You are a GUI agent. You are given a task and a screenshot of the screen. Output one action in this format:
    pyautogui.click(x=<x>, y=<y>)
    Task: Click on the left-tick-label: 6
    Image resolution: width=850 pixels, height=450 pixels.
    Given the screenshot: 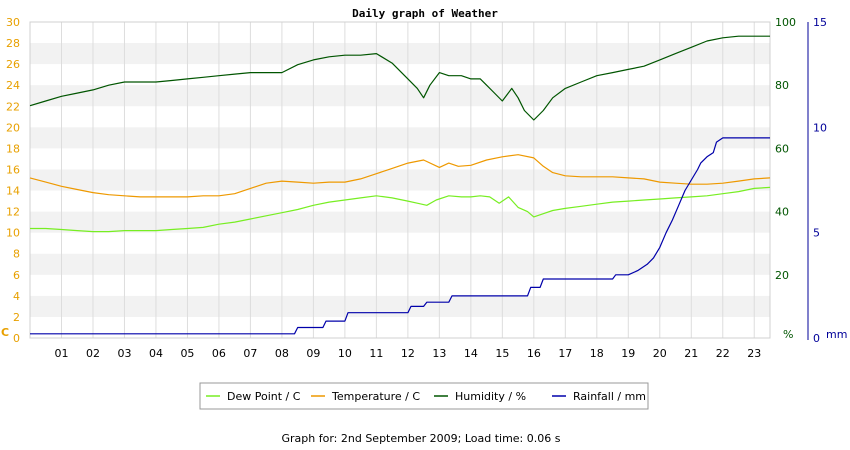 What is the action you would take?
    pyautogui.click(x=16, y=275)
    